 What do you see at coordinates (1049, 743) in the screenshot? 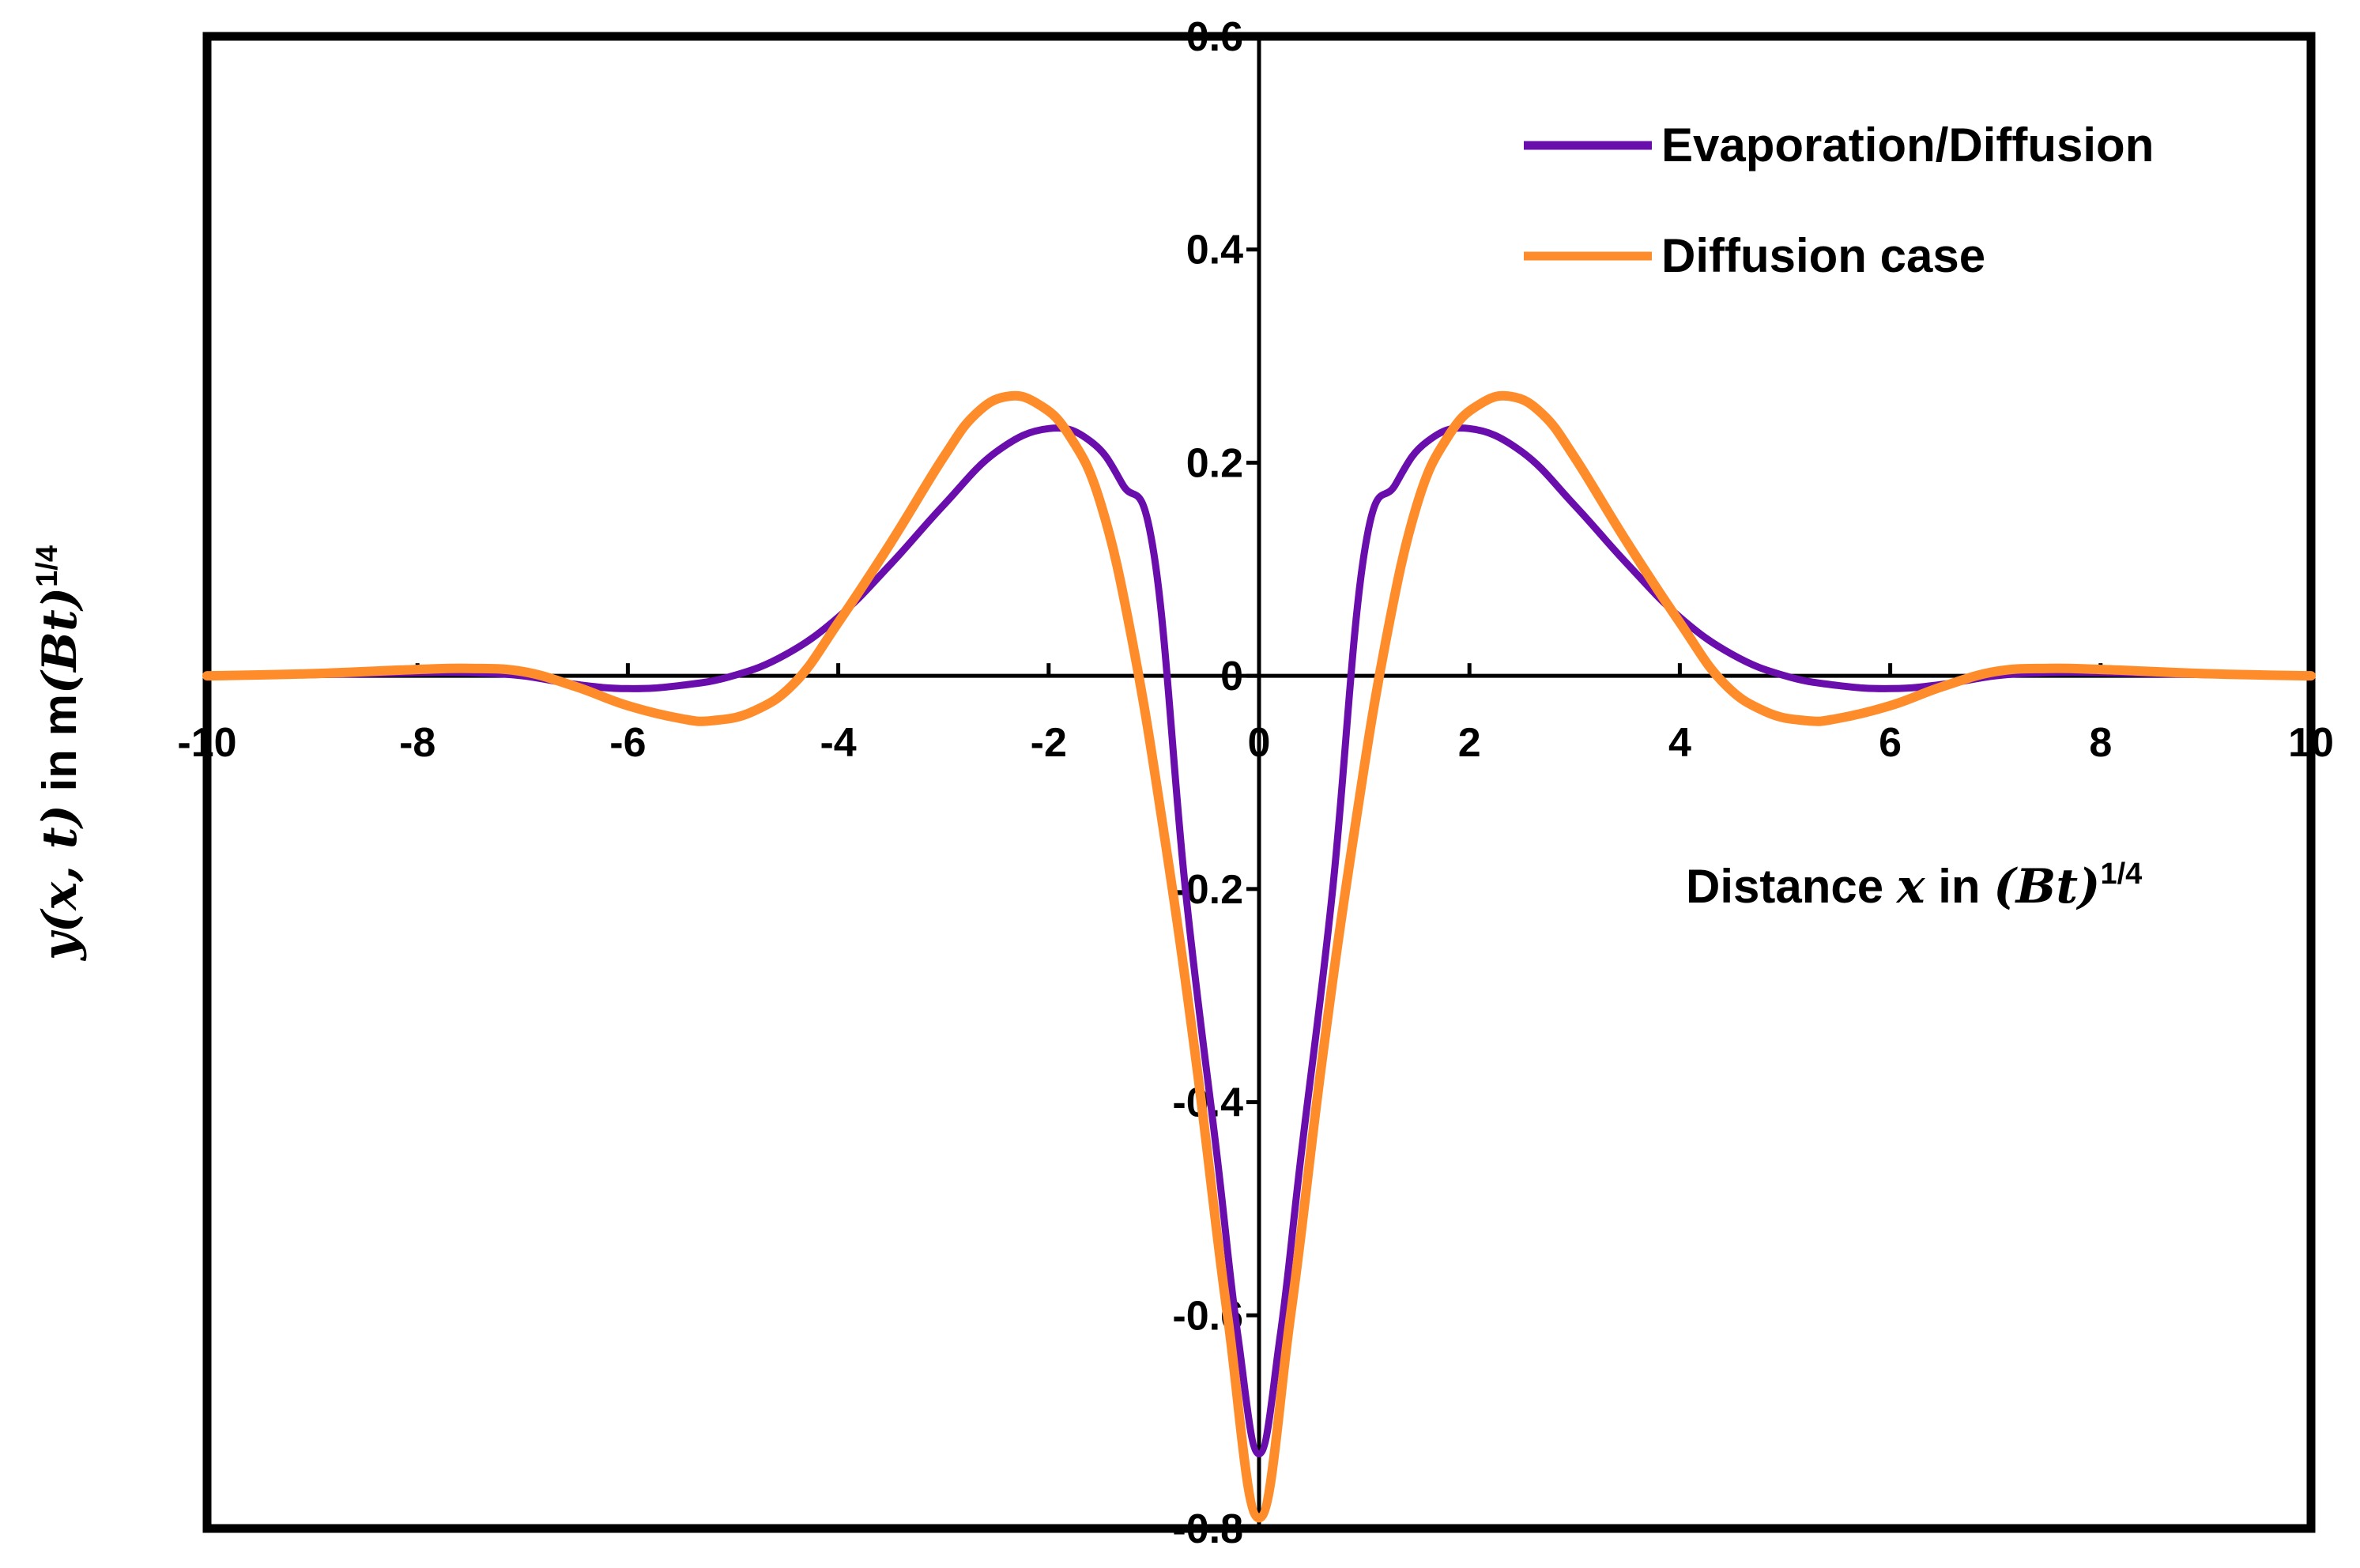
I see `x-tick-label: -2` at bounding box center [1049, 743].